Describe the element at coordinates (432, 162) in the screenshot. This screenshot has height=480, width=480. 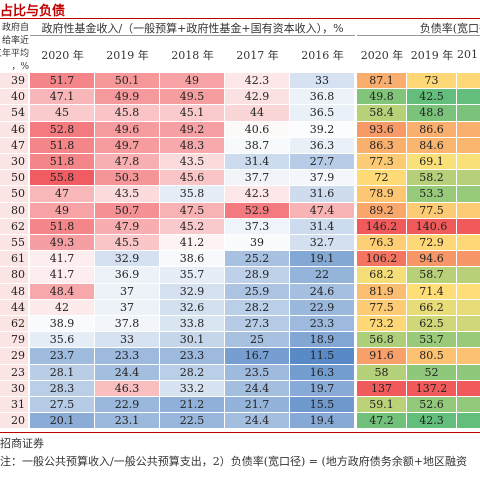
I see `debt-cell: 69.1` at that location.